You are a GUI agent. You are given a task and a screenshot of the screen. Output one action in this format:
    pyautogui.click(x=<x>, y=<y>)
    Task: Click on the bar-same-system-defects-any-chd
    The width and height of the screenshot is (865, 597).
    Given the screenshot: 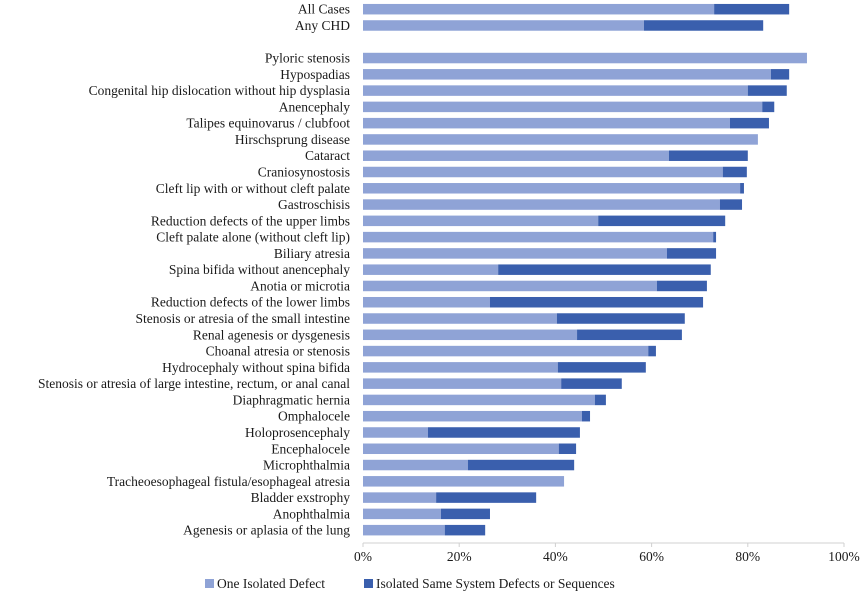 What is the action you would take?
    pyautogui.click(x=703, y=25)
    